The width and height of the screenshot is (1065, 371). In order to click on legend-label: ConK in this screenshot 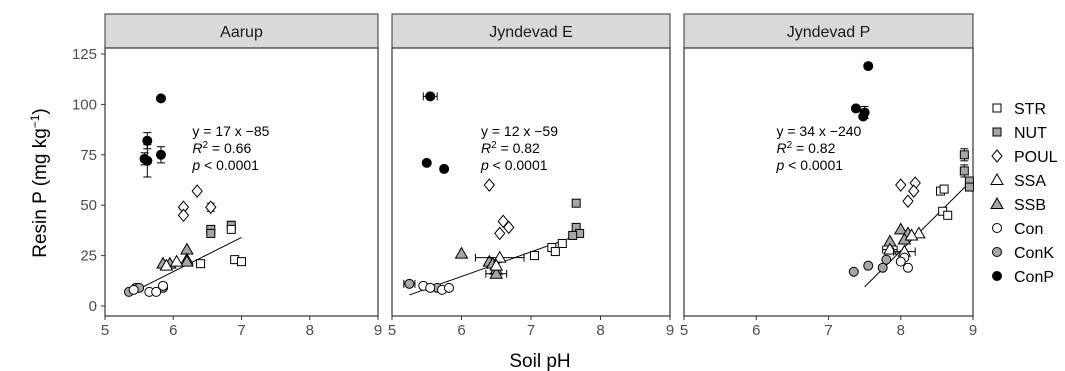, I will do `click(1034, 253)`.